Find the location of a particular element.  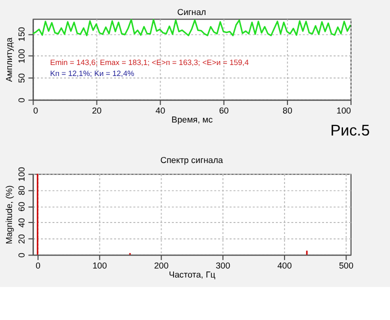

line-series is located at coordinates (191, 27).